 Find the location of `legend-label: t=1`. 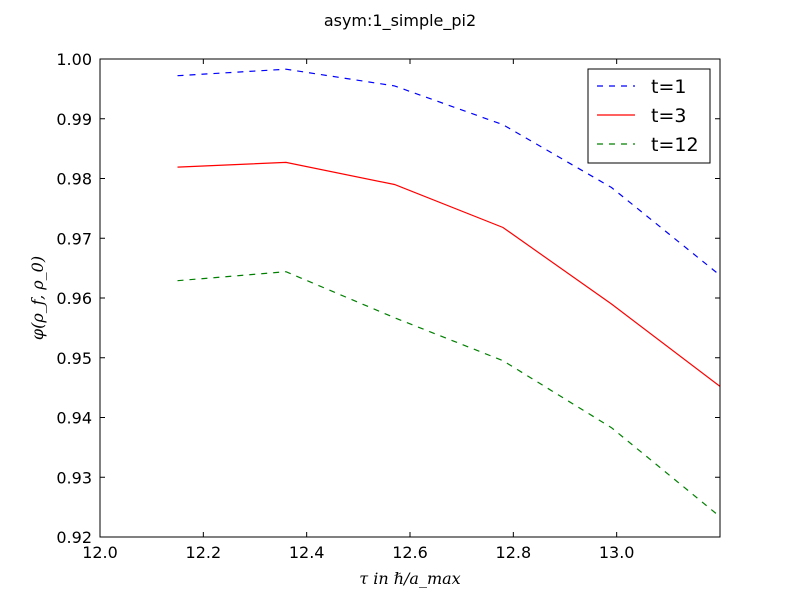

legend-label: t=1 is located at coordinates (668, 87).